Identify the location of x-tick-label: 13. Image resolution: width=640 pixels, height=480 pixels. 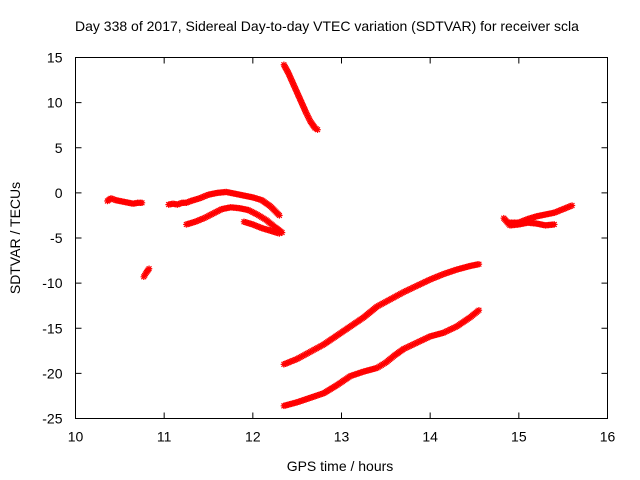
(342, 437).